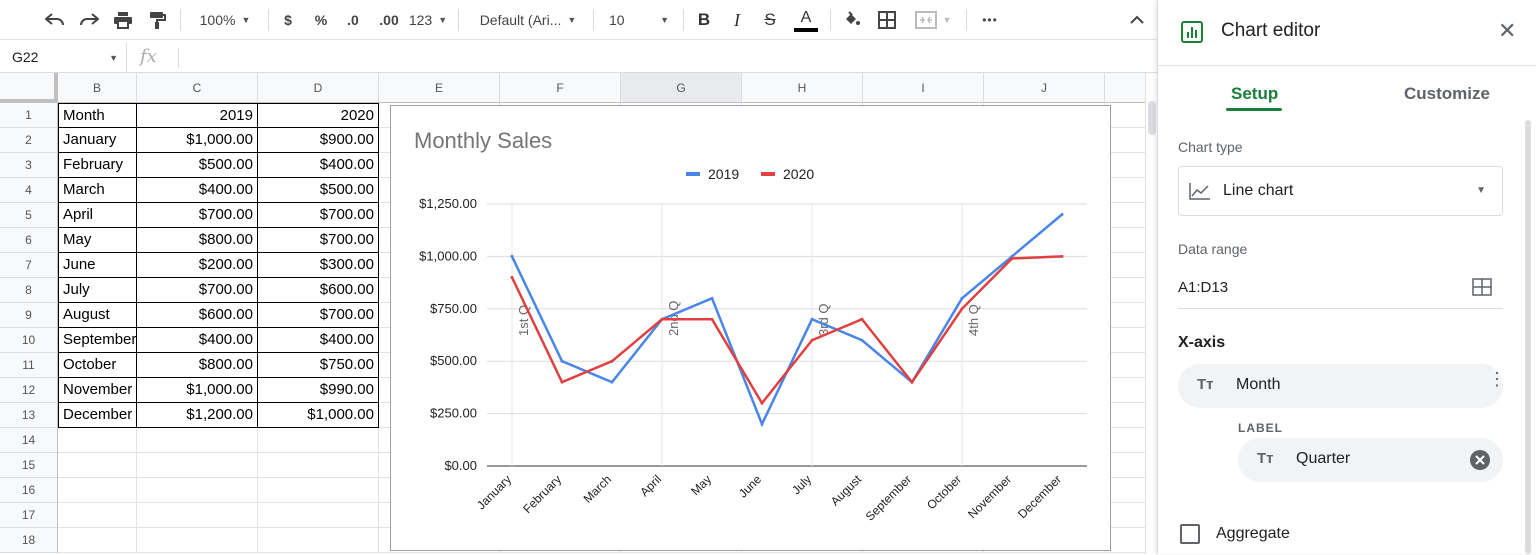  Describe the element at coordinates (1528, 337) in the screenshot. I see `editor-scrollbar` at that location.